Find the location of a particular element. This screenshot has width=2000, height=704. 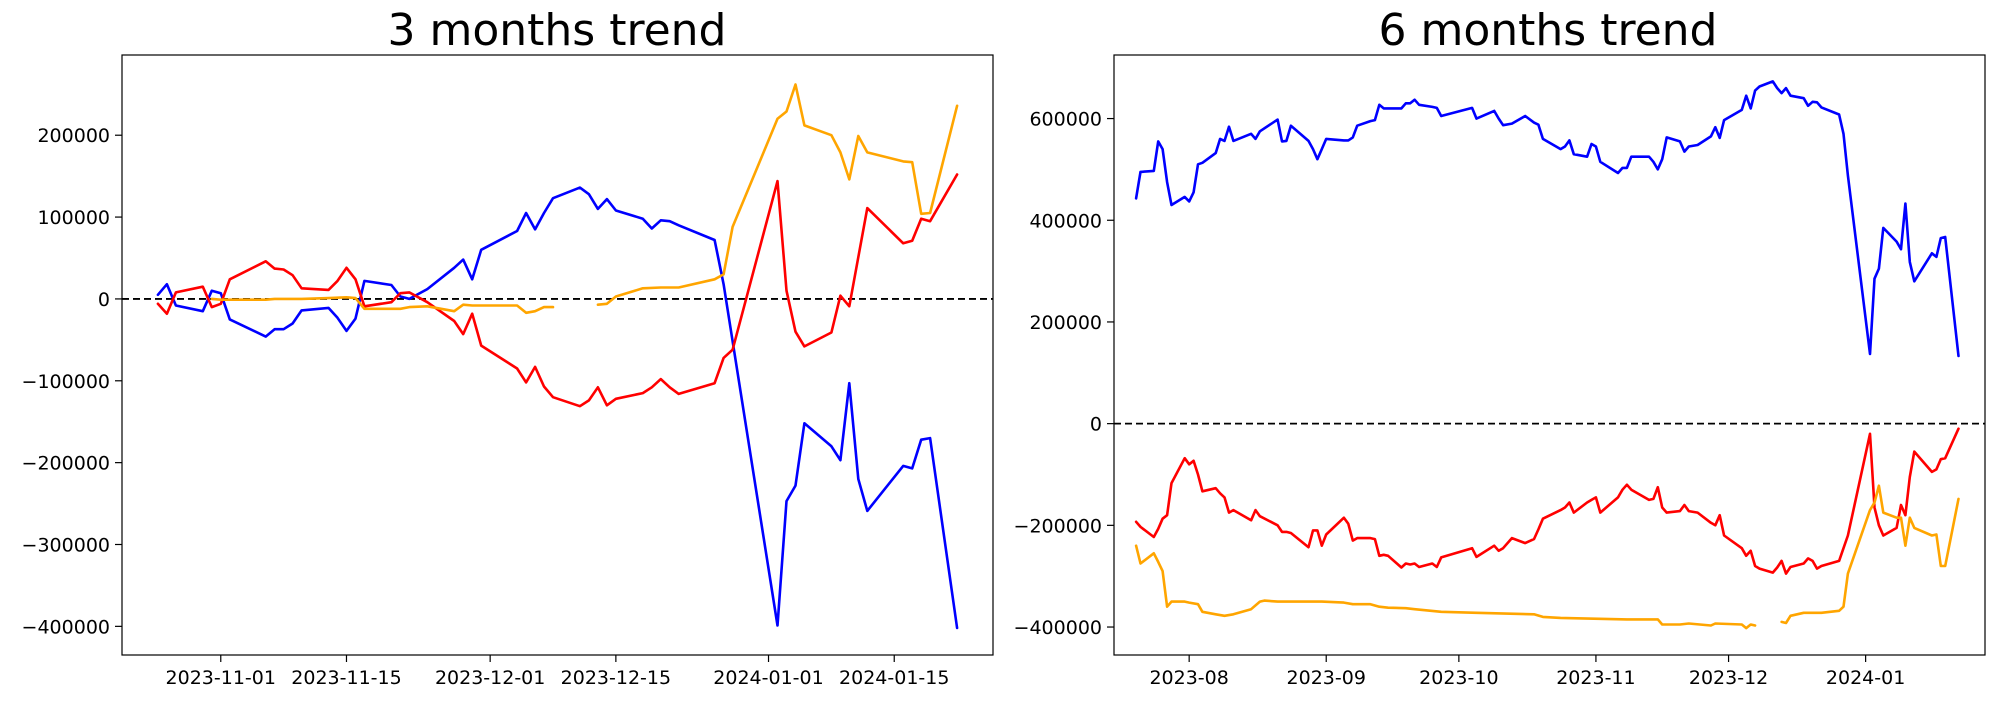

y-tick-label: 600000 is located at coordinates (1065, 120).